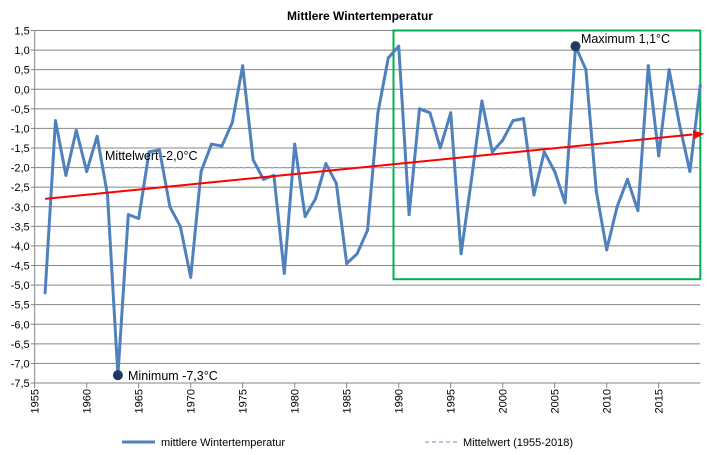  Describe the element at coordinates (575, 46) in the screenshot. I see `maximum-marker` at that location.